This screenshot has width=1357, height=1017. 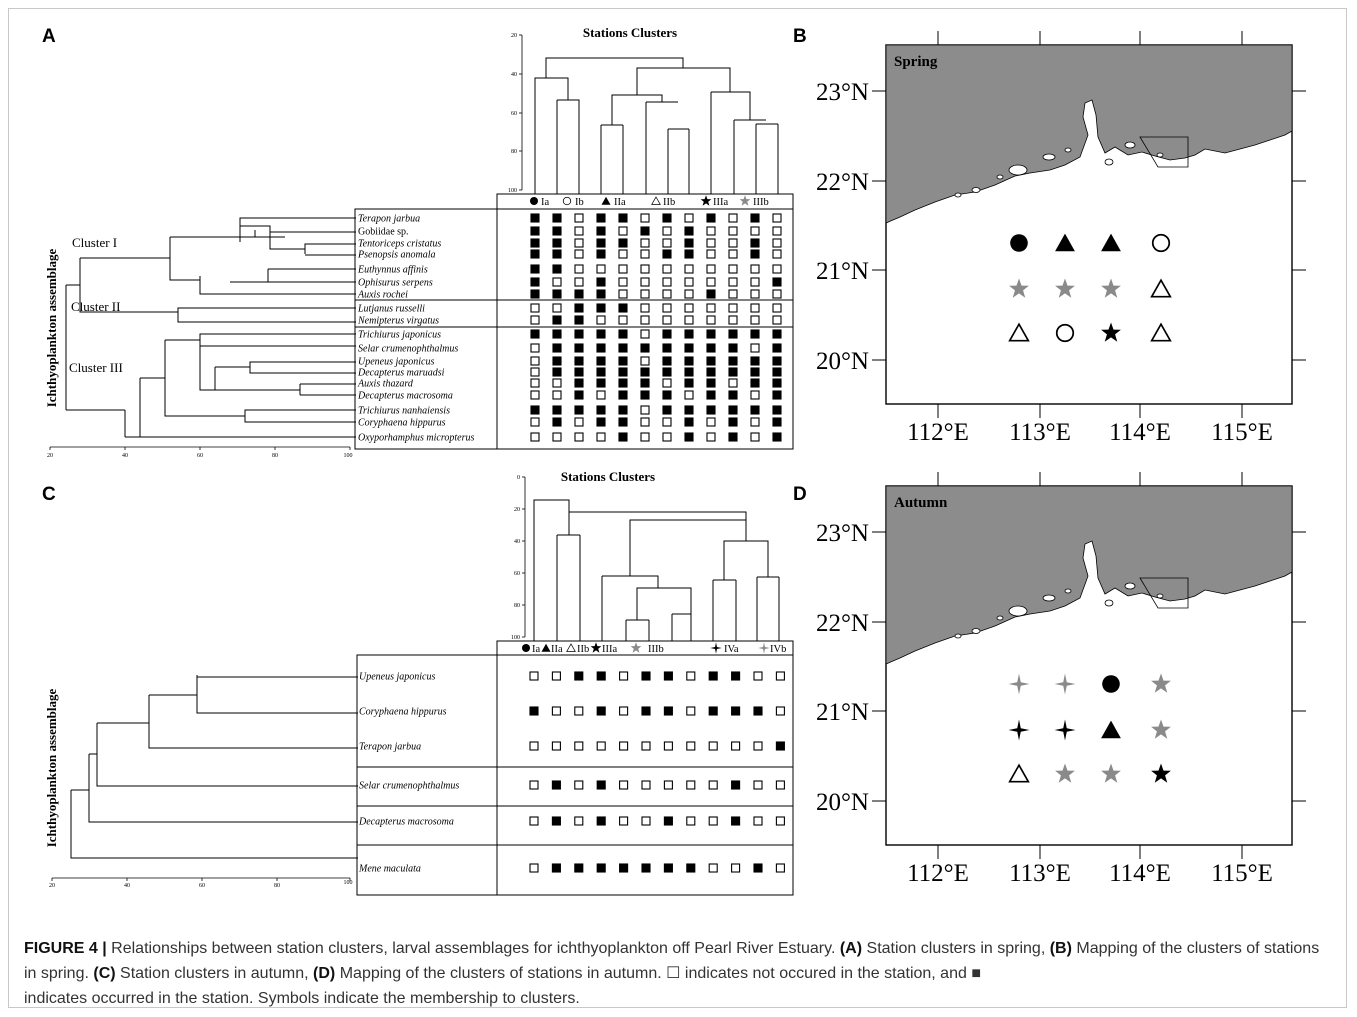 I want to click on caption-part-b-label: (B), so click(x=1060, y=948).